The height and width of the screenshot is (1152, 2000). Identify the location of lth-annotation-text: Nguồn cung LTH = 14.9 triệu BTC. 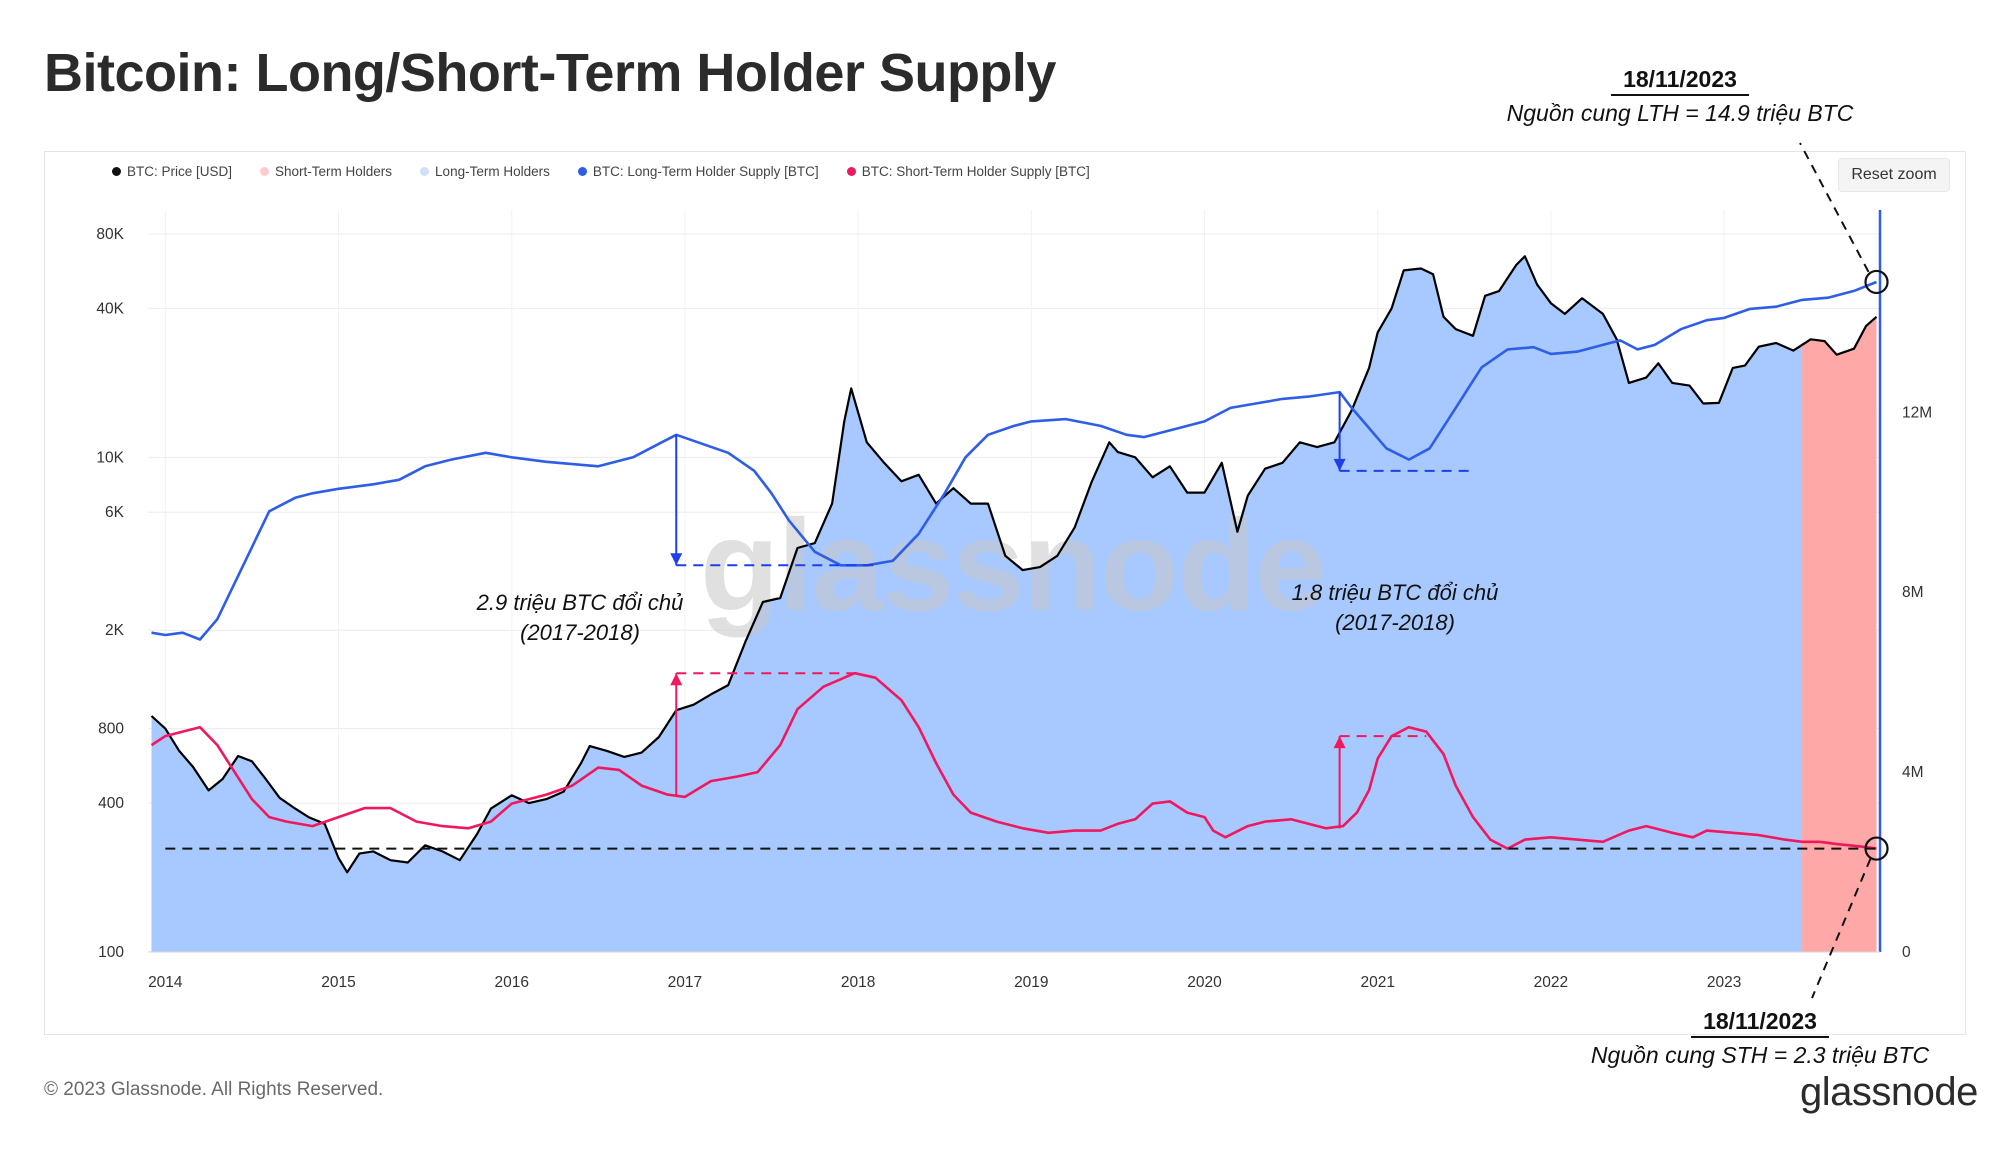
(1680, 113).